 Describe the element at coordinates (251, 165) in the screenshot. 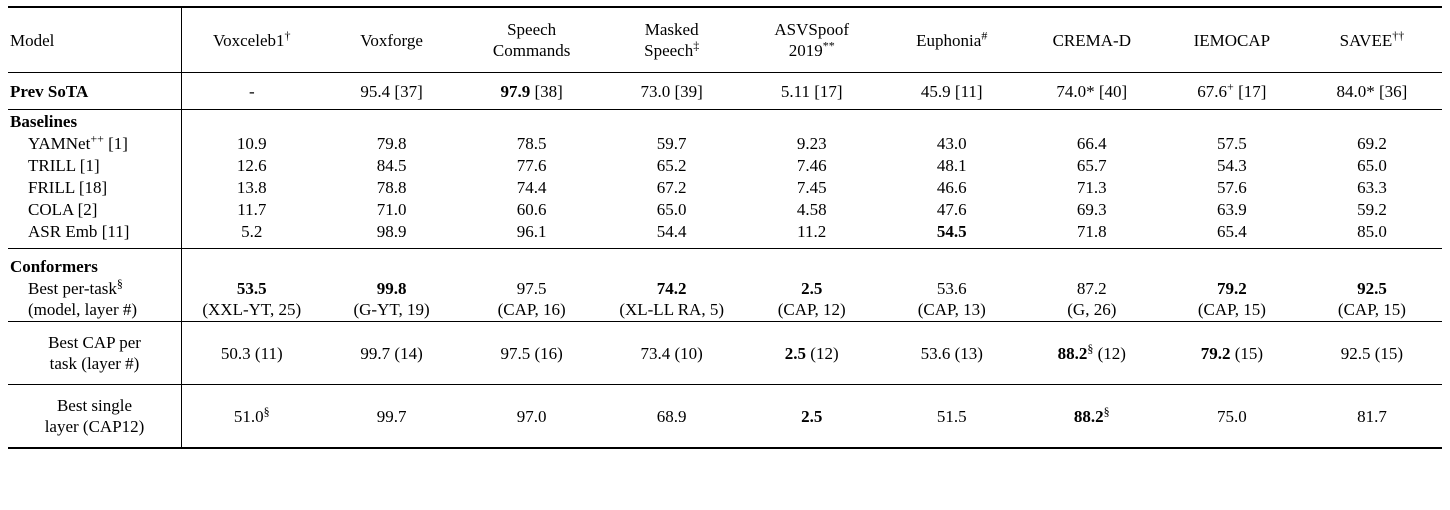

I see `baseline-cell: 12.6` at that location.